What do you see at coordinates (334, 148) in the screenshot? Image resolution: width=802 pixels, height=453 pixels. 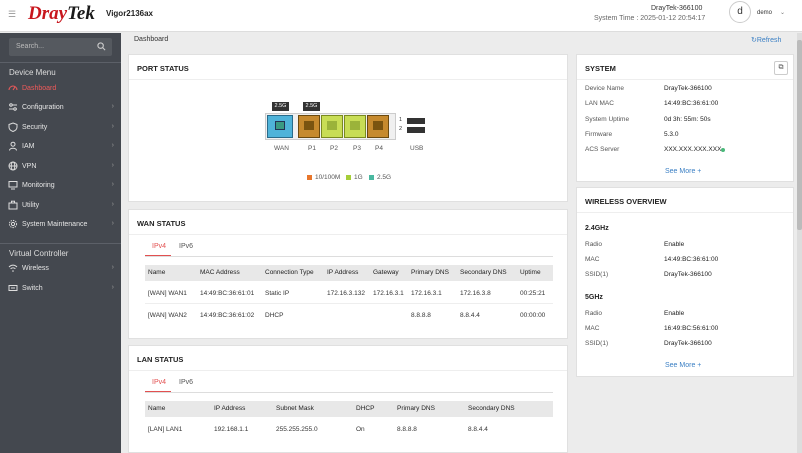 I see `port-label: P2` at bounding box center [334, 148].